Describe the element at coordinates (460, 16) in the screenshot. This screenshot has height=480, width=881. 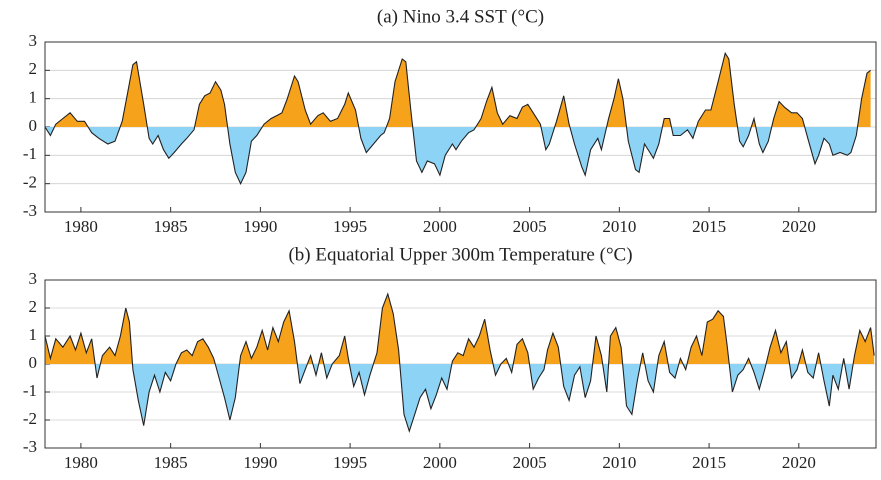
I see `chart-title: (a) Nino 3.4 SST (°C)` at that location.